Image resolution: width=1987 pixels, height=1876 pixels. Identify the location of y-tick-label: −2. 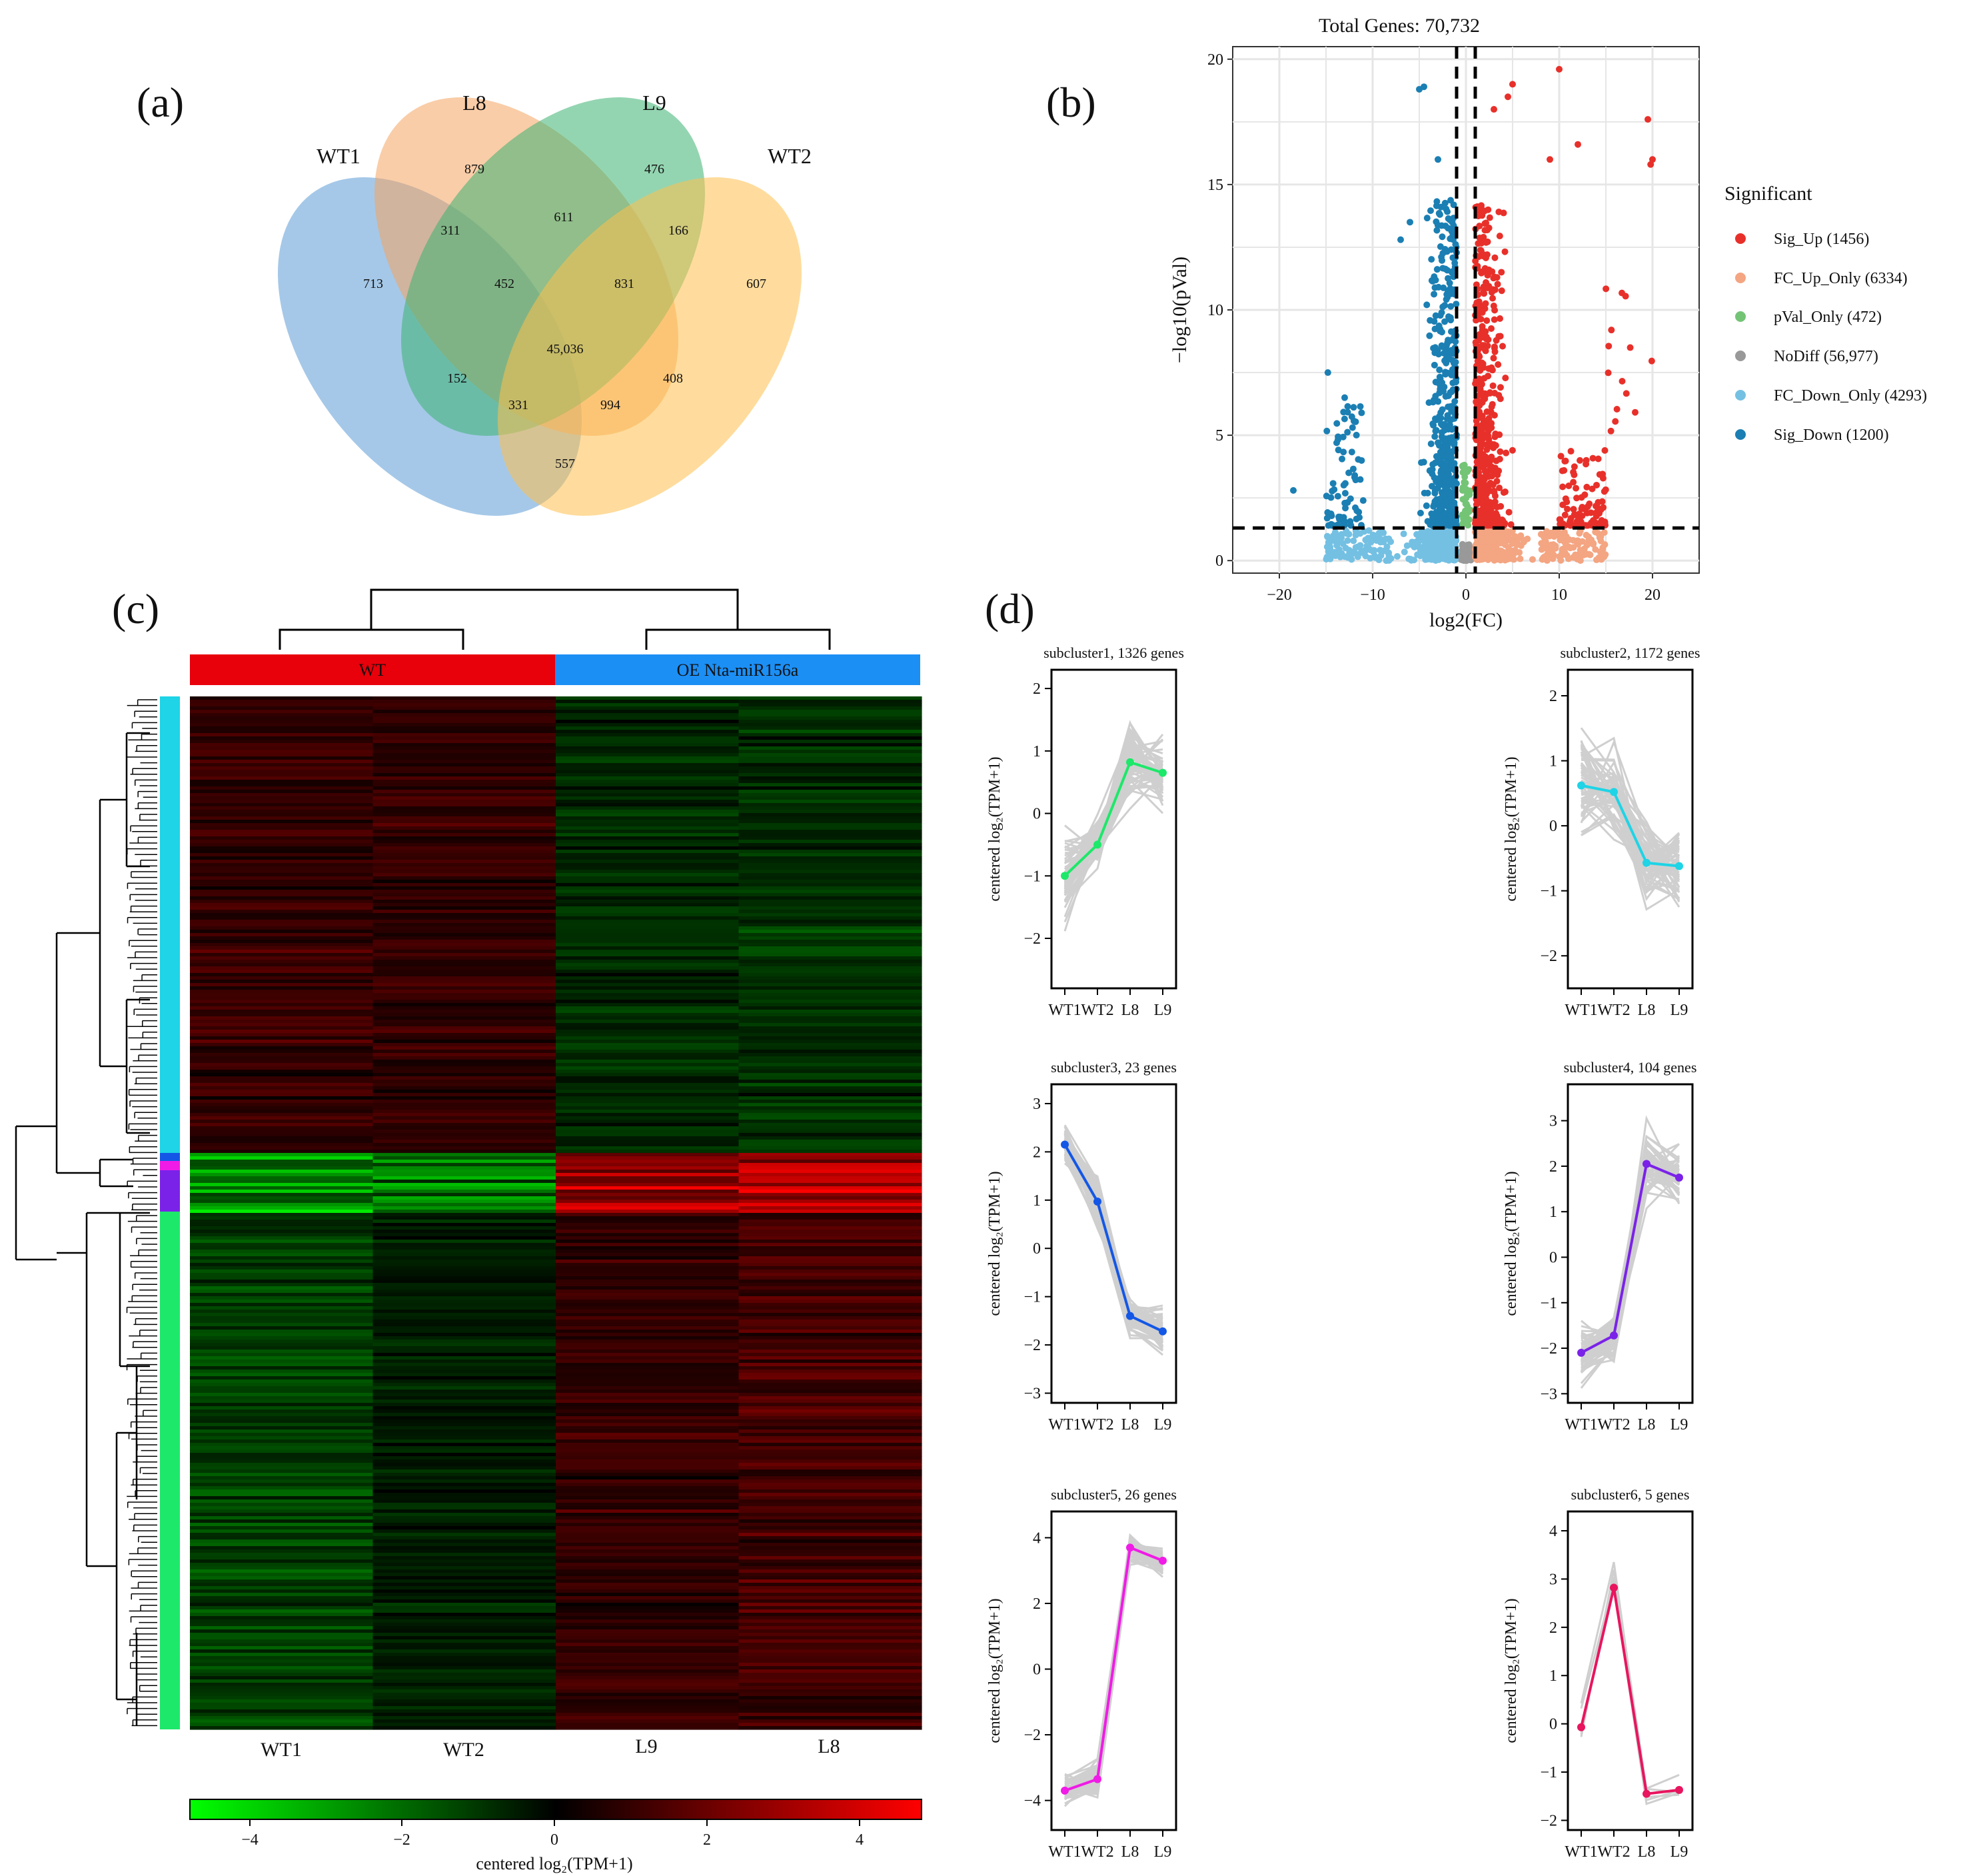
(1548, 956).